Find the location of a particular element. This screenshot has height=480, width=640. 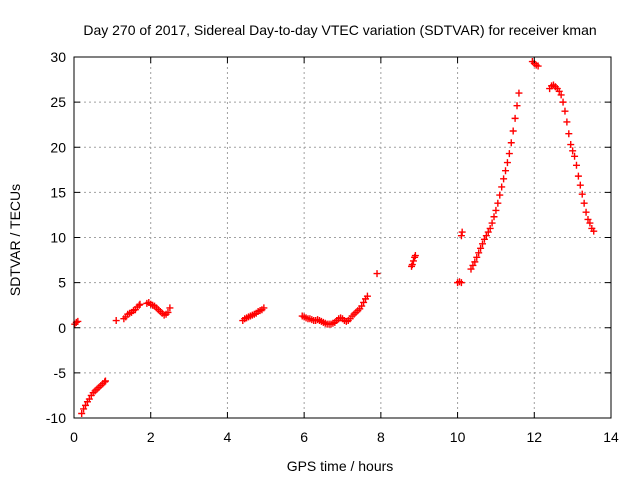

y-tick-label: 25 is located at coordinates (58, 102).